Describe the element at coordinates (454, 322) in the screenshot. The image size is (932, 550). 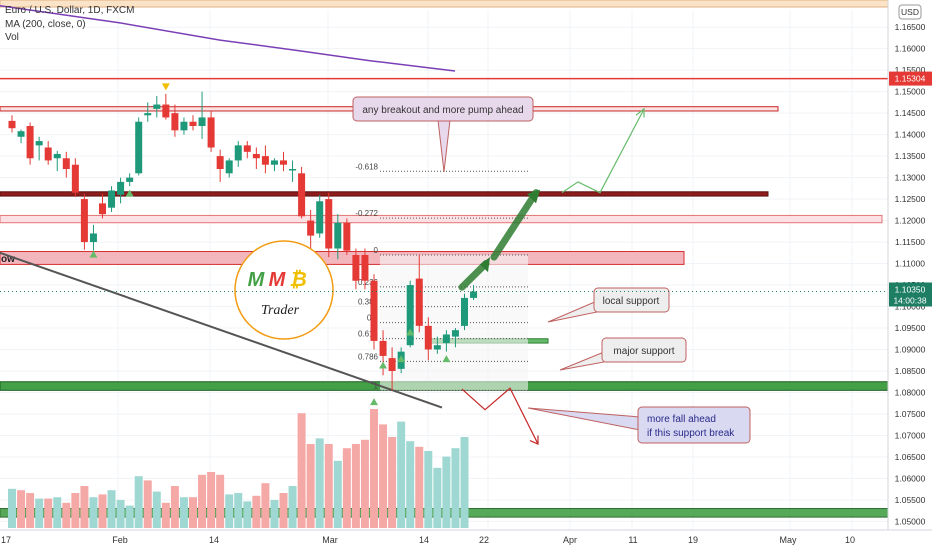
I see `fib-box` at that location.